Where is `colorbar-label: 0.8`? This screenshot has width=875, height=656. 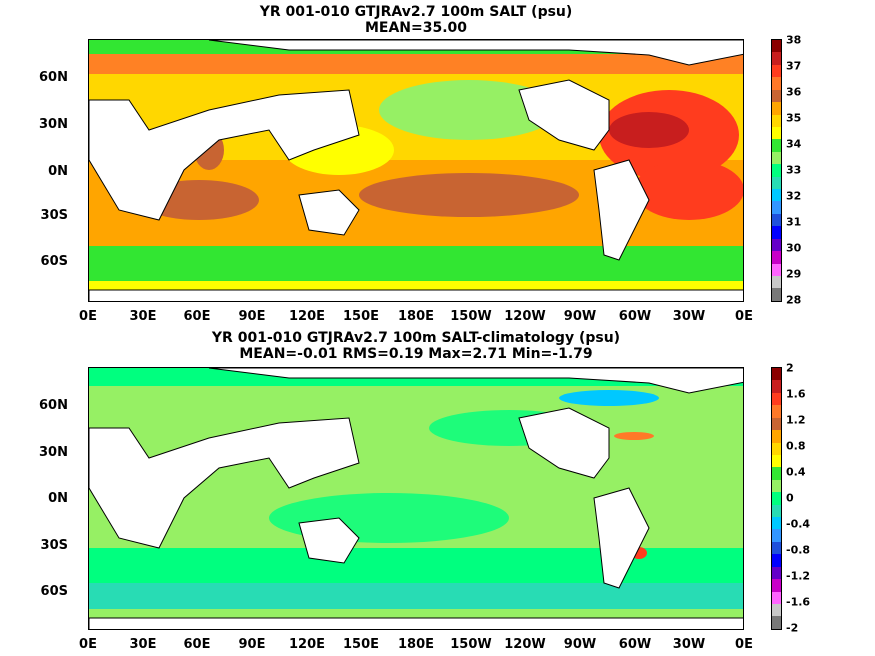 colorbar-label: 0.8 is located at coordinates (796, 446).